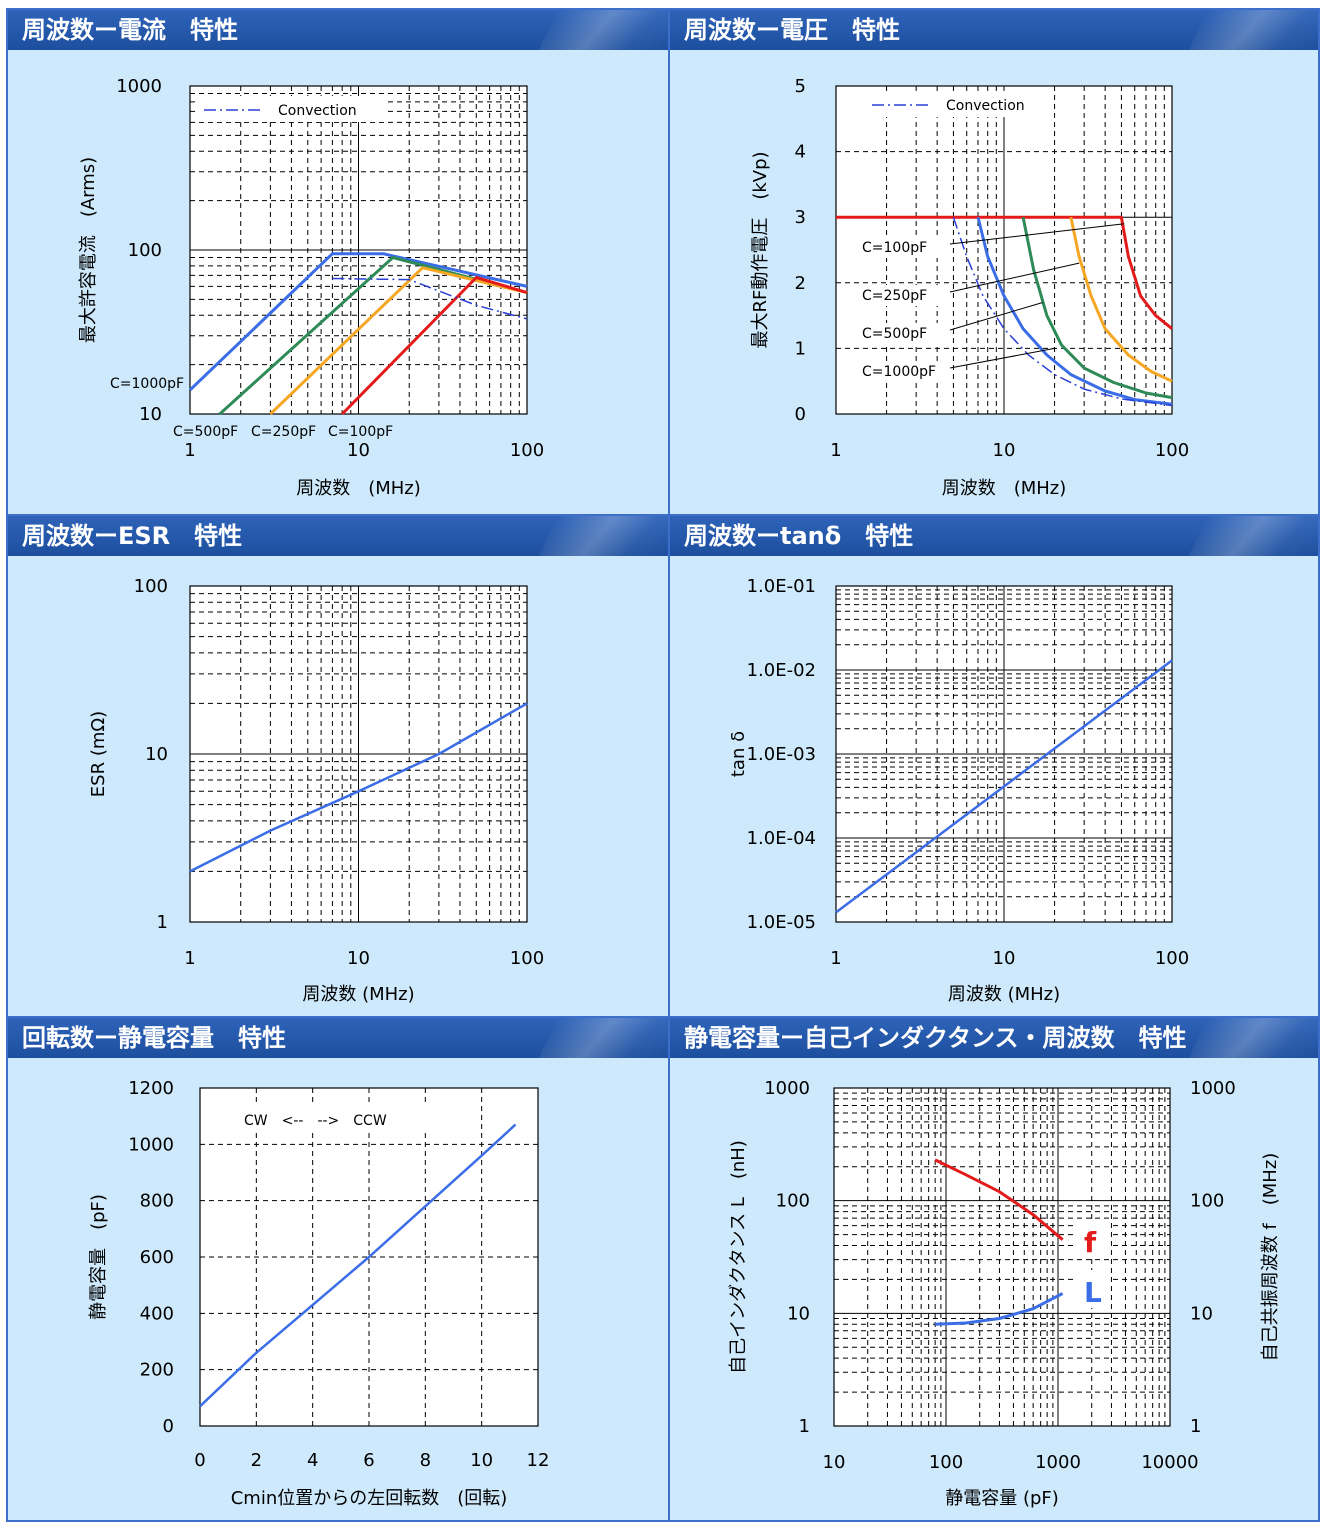 The height and width of the screenshot is (1522, 1320). What do you see at coordinates (999, 1309) in the screenshot?
I see `series-line-l` at bounding box center [999, 1309].